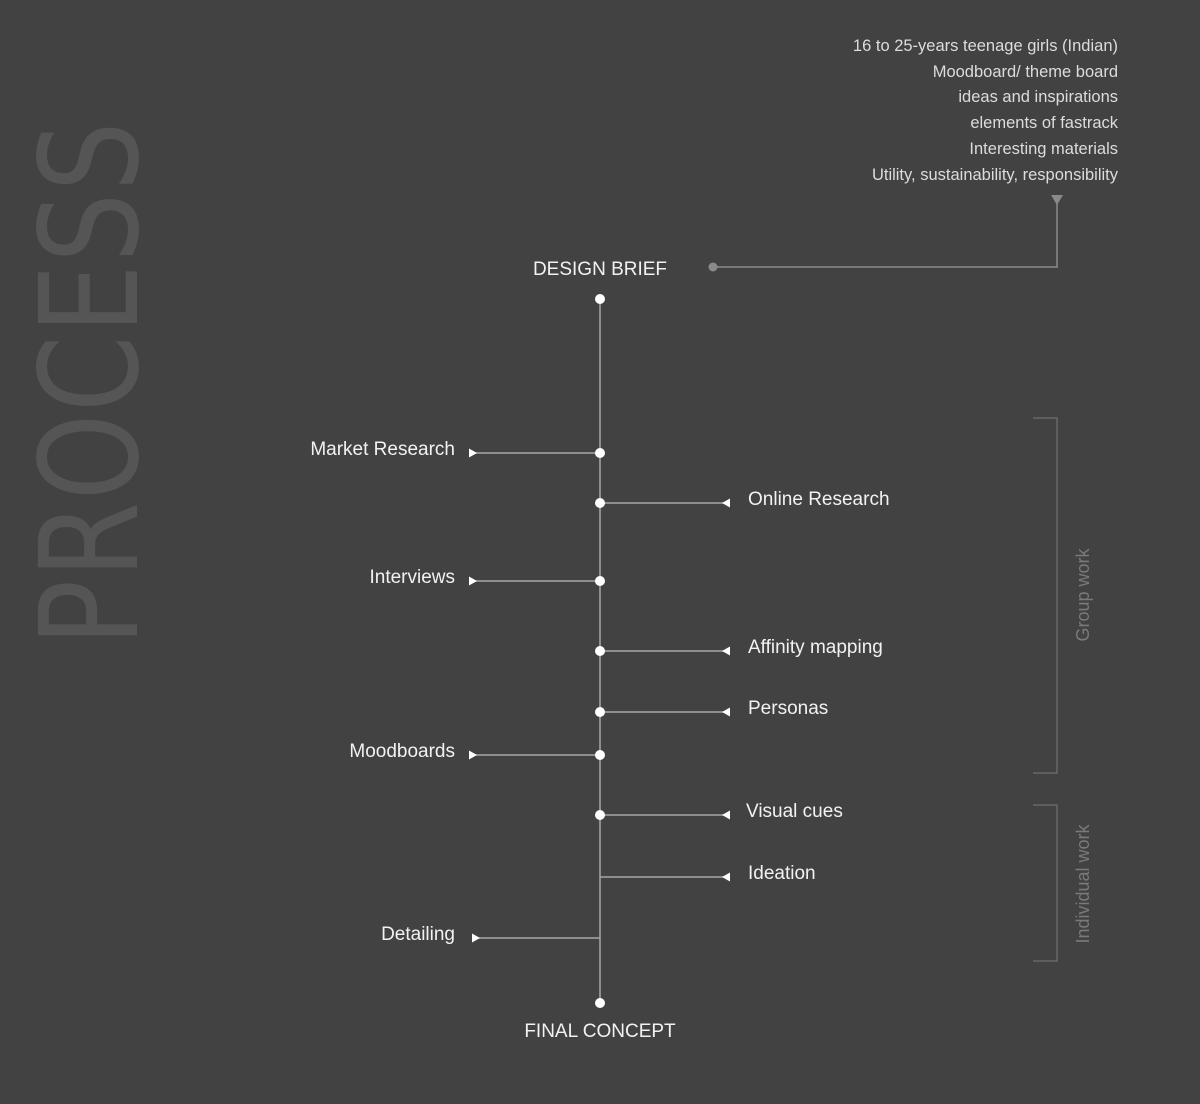 The height and width of the screenshot is (1104, 1200). I want to click on group-label: Individual work, so click(1083, 883).